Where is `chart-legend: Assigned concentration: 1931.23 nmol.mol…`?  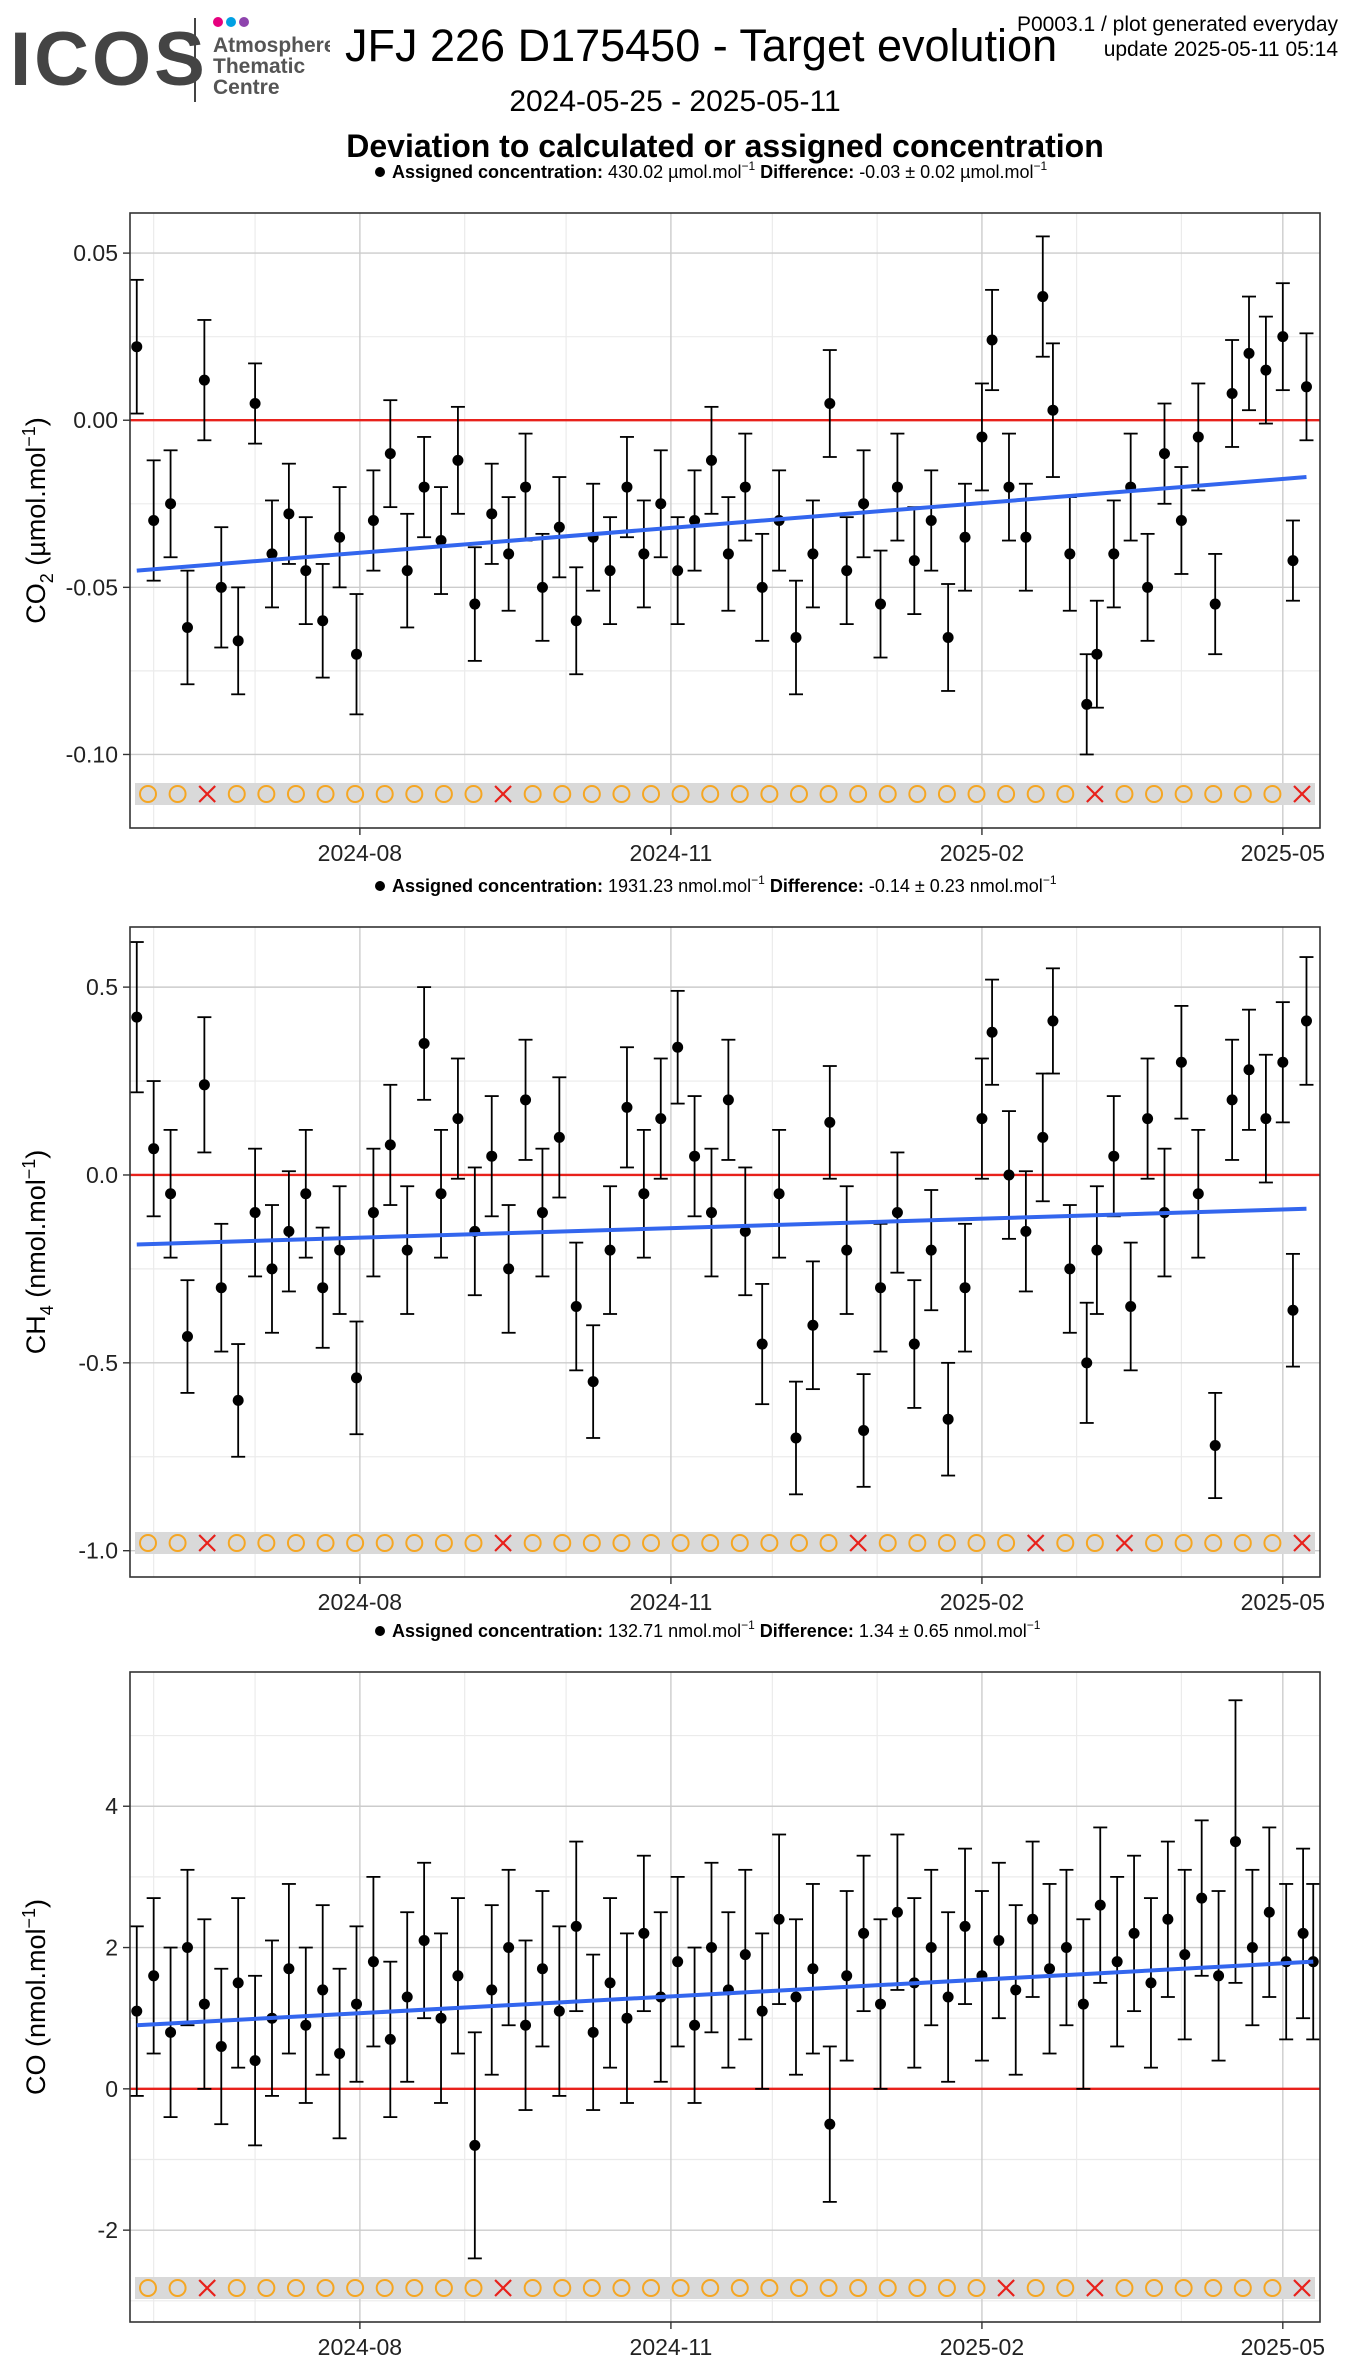 chart-legend: Assigned concentration: 1931.23 nmol.mol… is located at coordinates (716, 884).